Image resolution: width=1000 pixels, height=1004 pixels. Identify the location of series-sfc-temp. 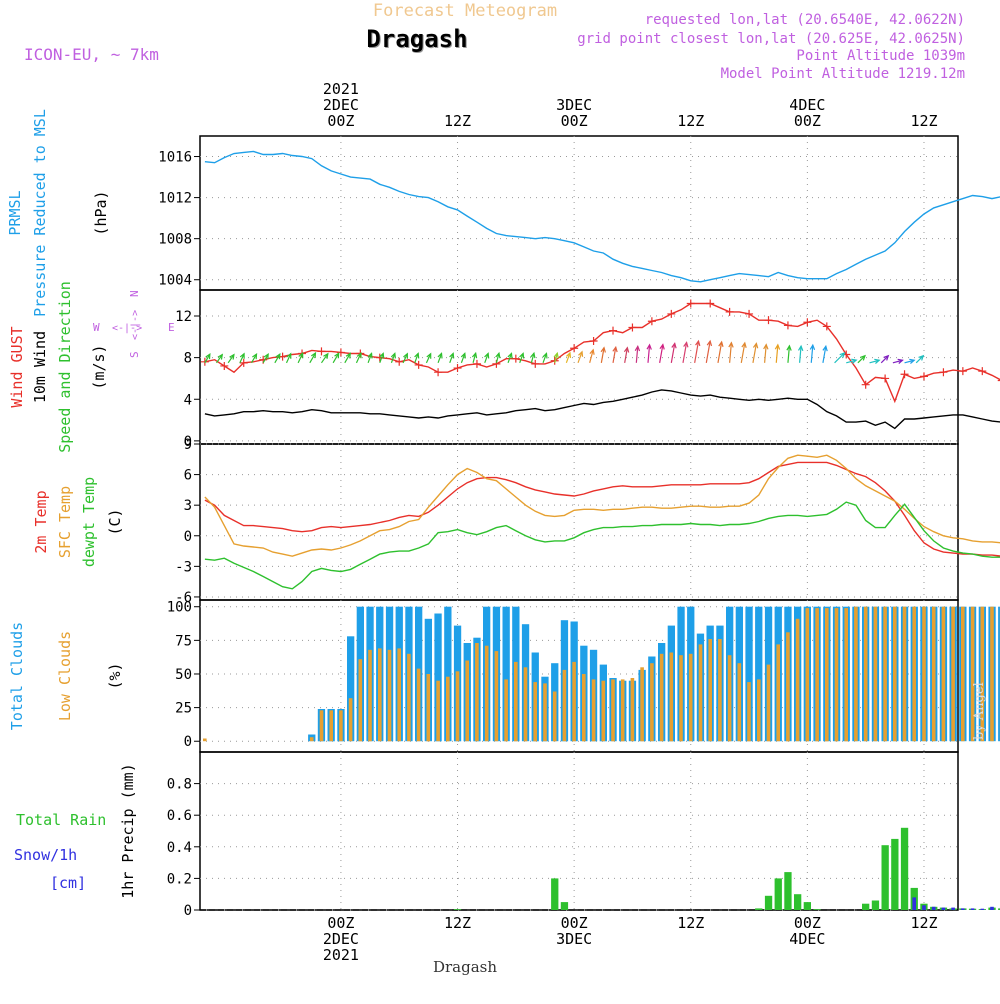
(602, 505).